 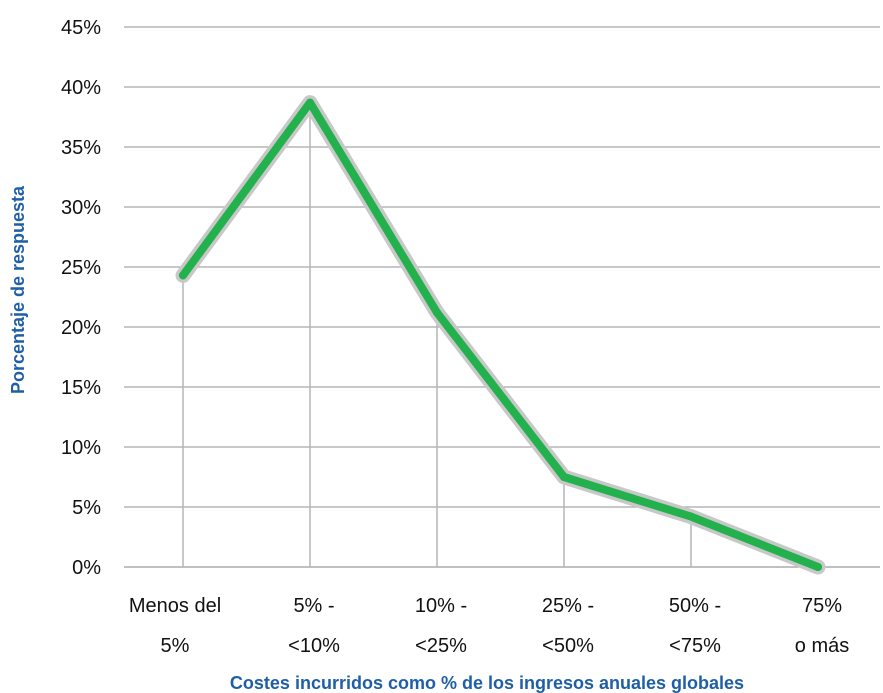 What do you see at coordinates (822, 646) in the screenshot?
I see `x-tick-label: o más` at bounding box center [822, 646].